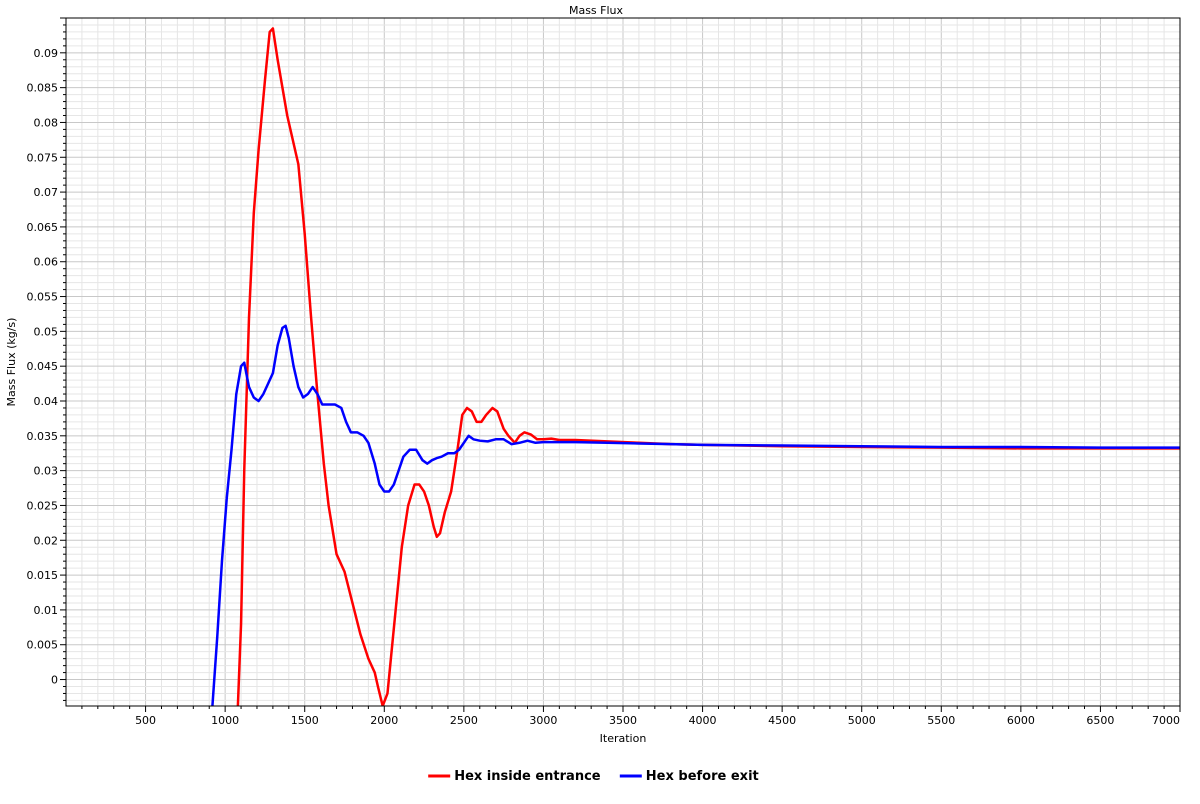  I want to click on y-tick-label: 0.055, so click(43, 297).